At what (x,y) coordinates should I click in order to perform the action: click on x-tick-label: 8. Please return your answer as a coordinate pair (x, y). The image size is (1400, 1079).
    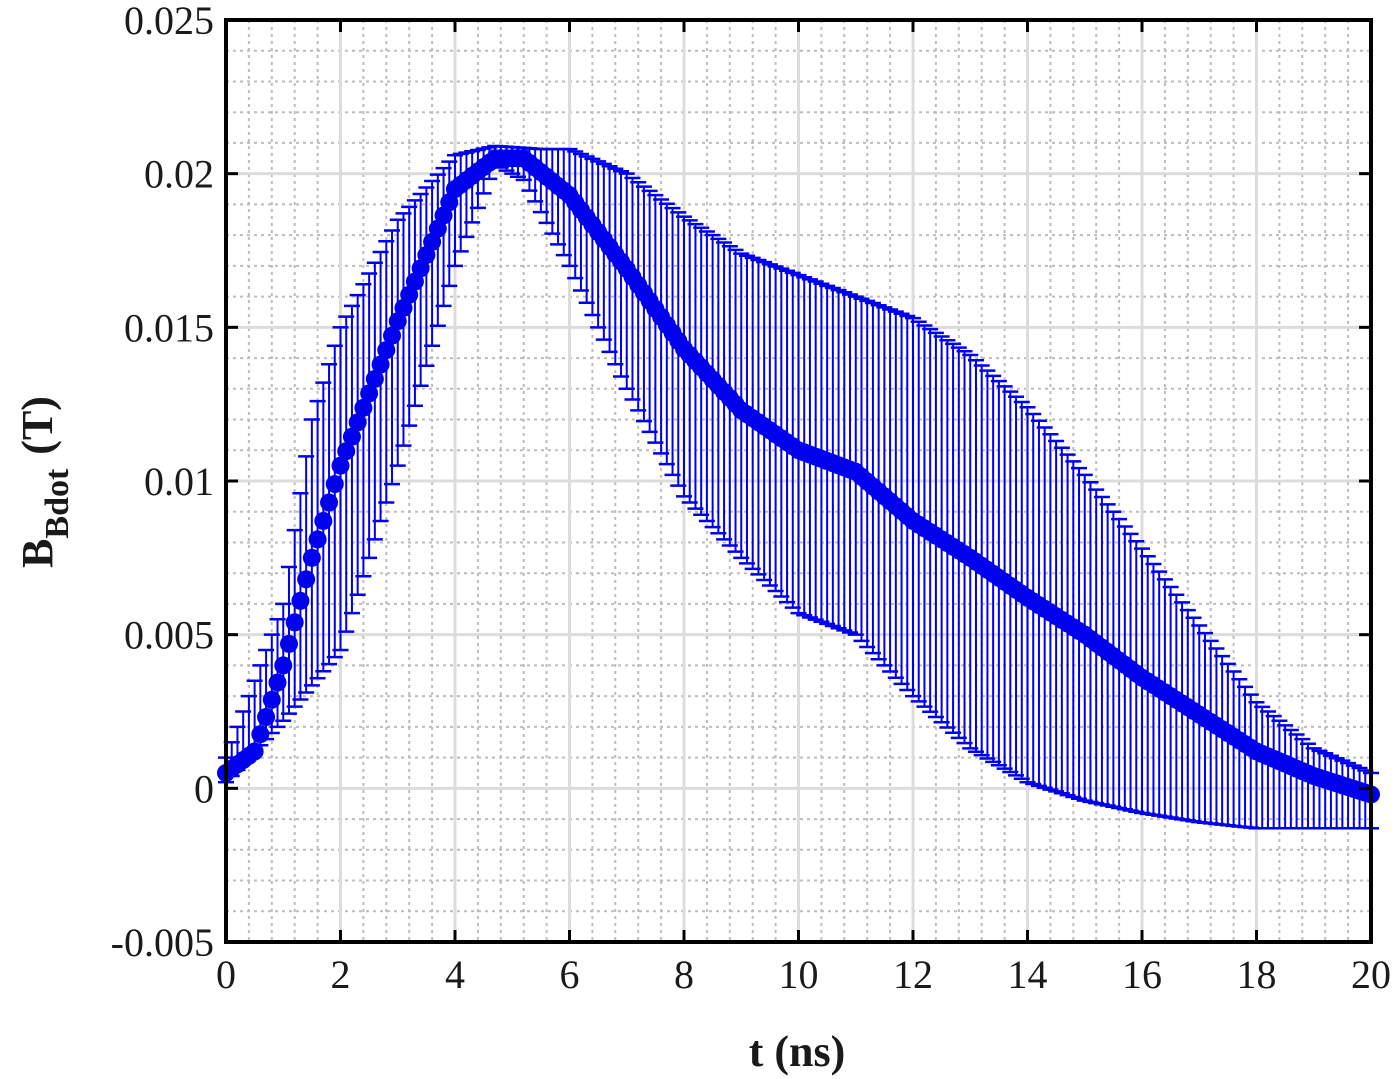
    Looking at the image, I should click on (684, 974).